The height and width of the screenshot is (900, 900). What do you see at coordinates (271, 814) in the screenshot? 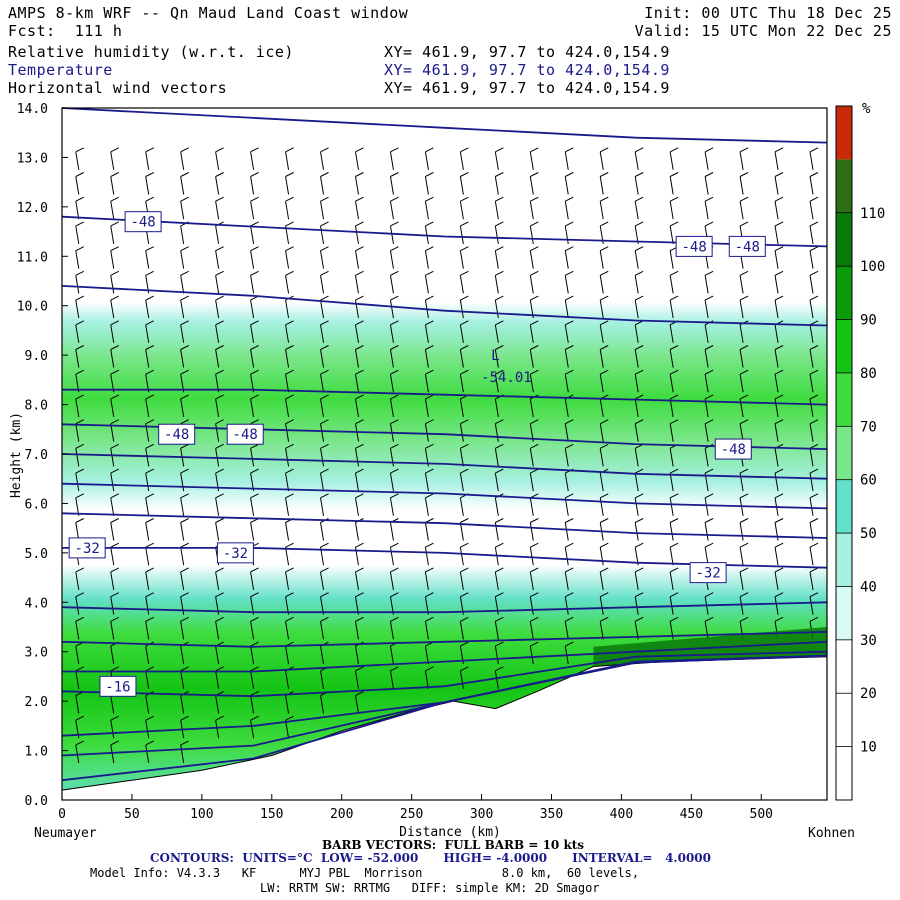
I see `x-tick-label: 150` at bounding box center [271, 814].